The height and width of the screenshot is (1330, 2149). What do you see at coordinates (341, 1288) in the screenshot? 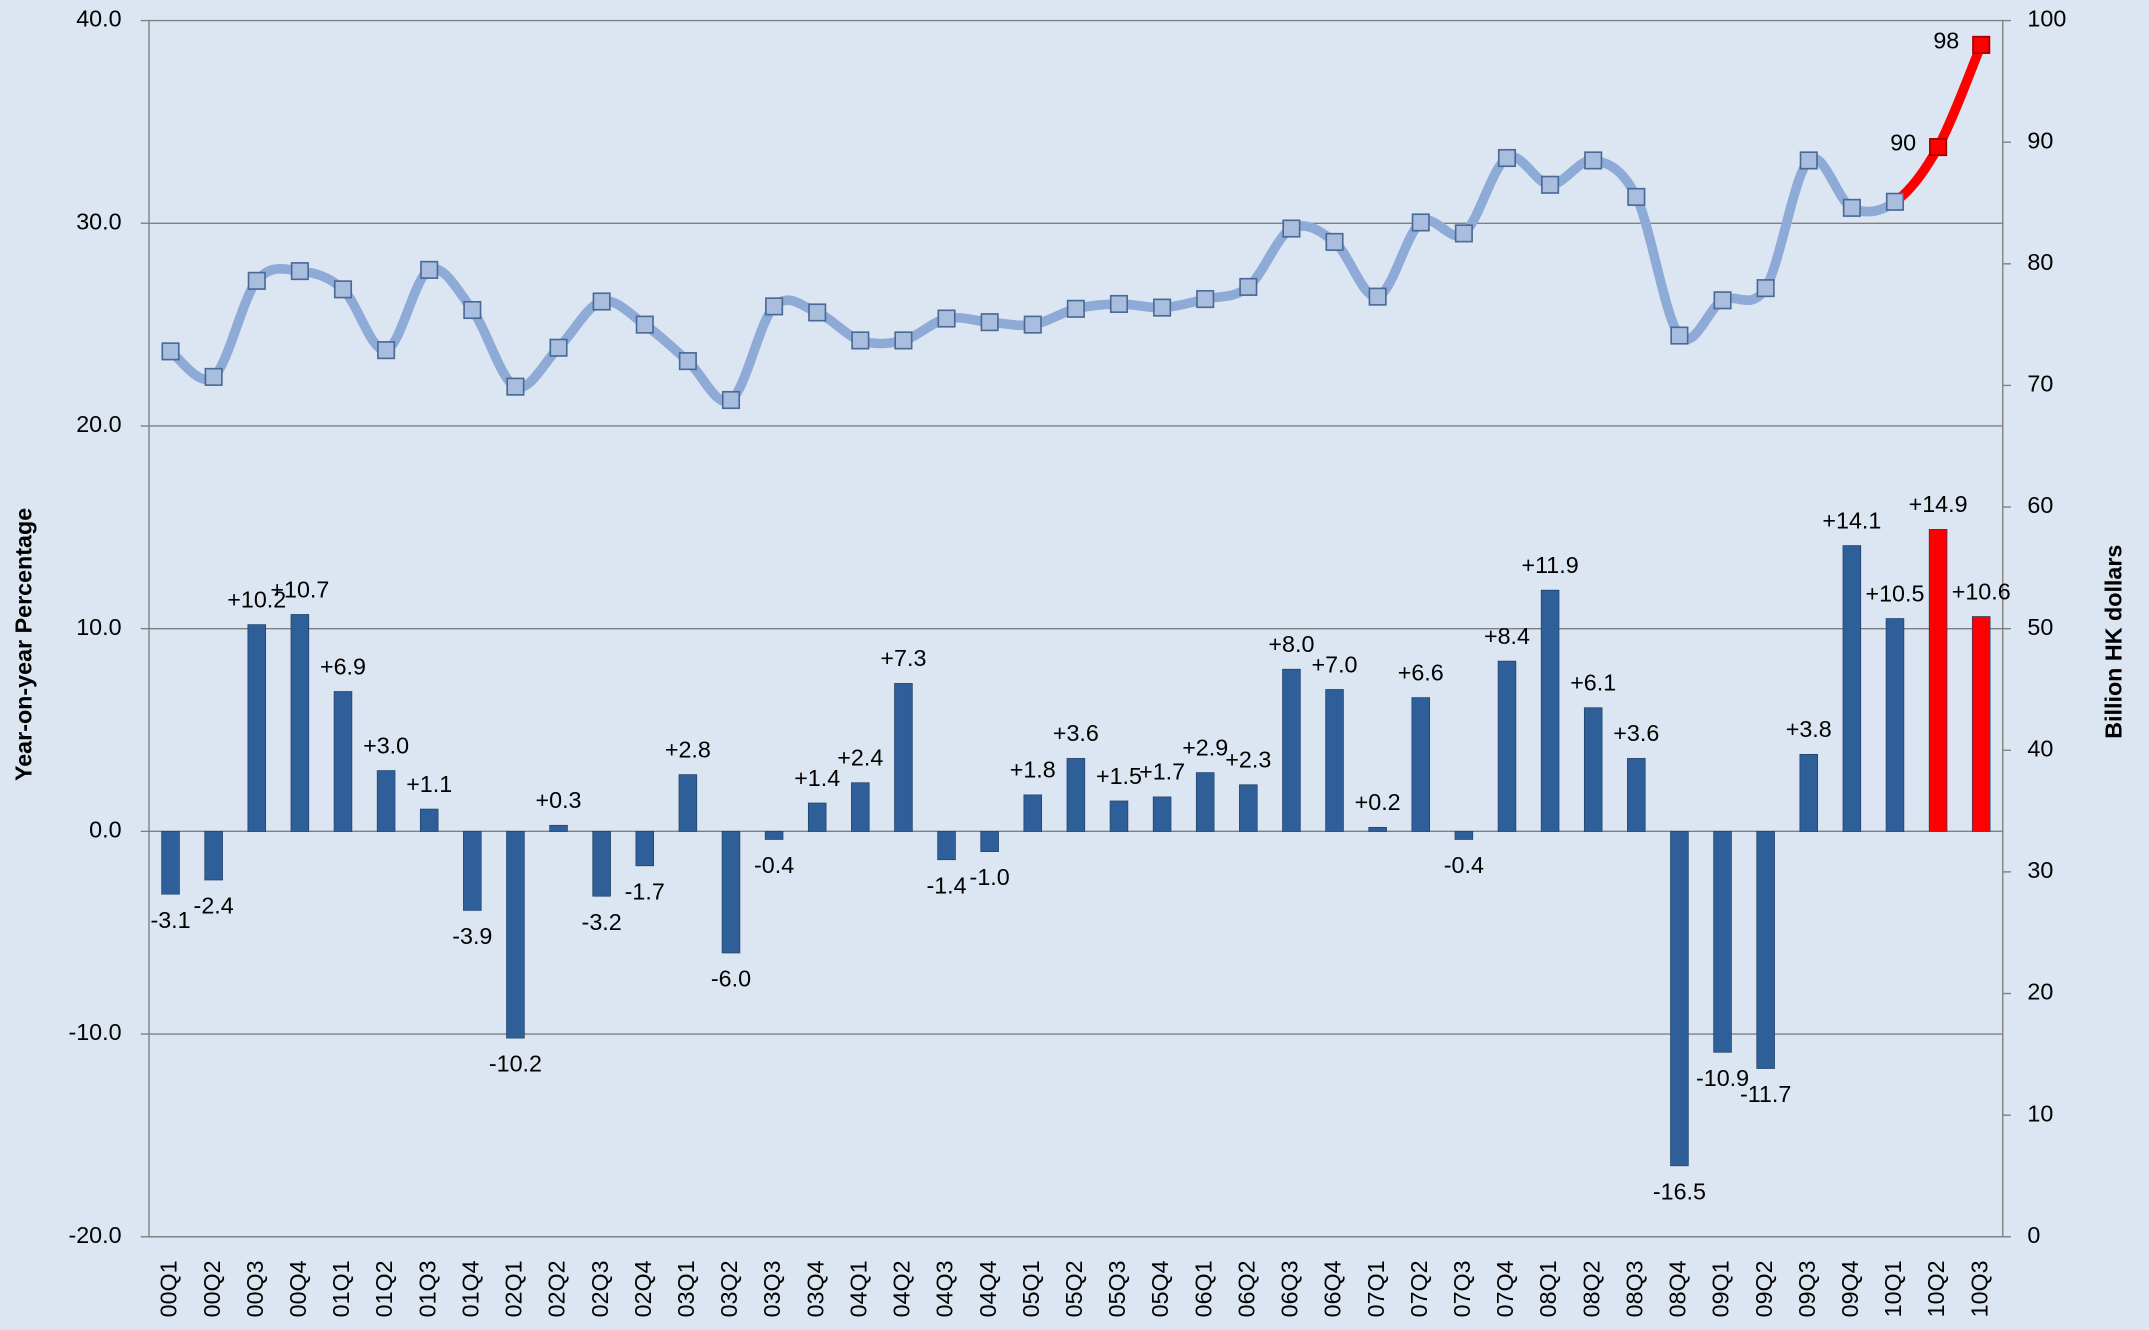
I see `x-tick-label: 01Q1` at bounding box center [341, 1288].